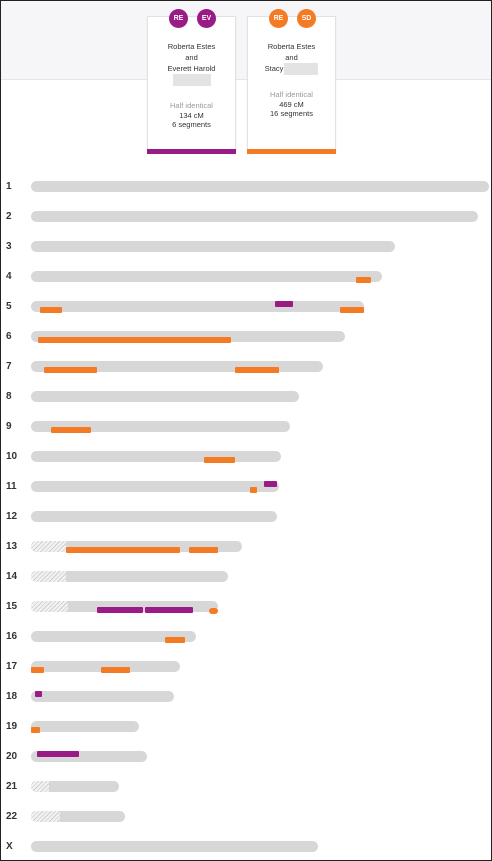 This screenshot has height=861, width=492. Describe the element at coordinates (9, 216) in the screenshot. I see `chromosome-label: 2` at that location.